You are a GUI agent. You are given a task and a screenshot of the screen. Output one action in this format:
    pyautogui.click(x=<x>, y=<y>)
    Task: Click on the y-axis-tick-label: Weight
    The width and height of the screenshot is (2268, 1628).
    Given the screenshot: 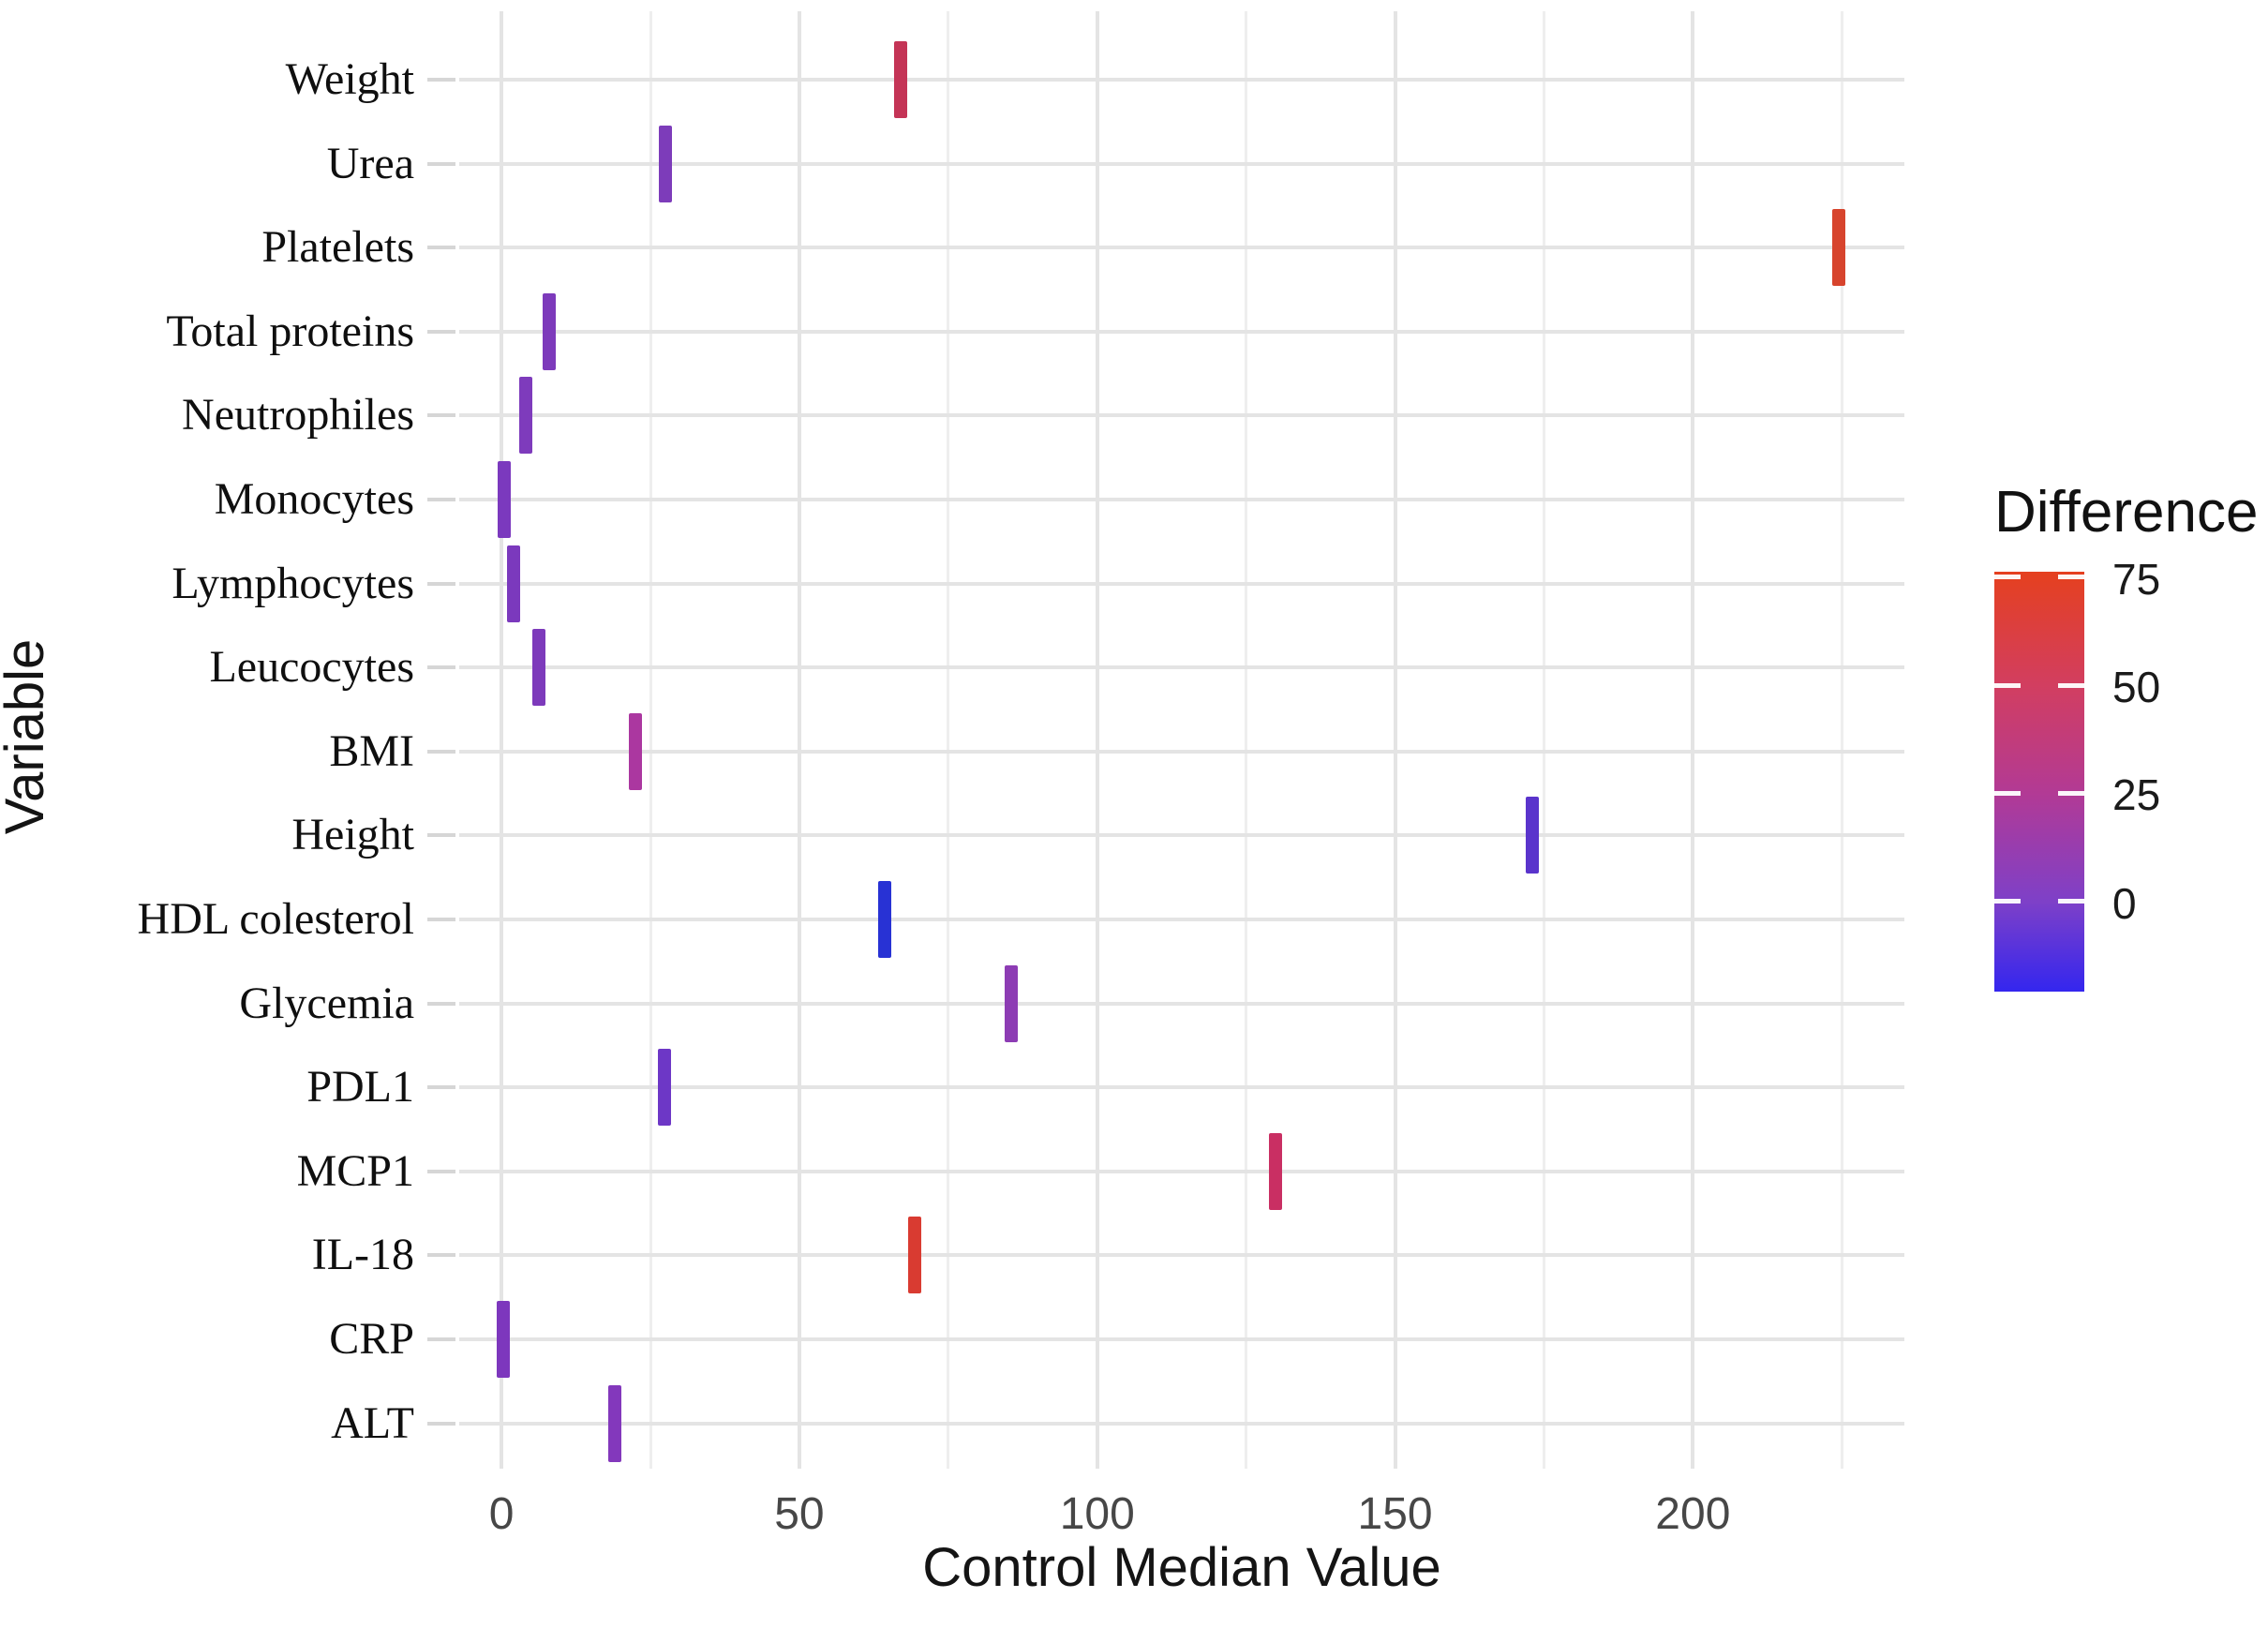 What is the action you would take?
    pyautogui.click(x=350, y=79)
    